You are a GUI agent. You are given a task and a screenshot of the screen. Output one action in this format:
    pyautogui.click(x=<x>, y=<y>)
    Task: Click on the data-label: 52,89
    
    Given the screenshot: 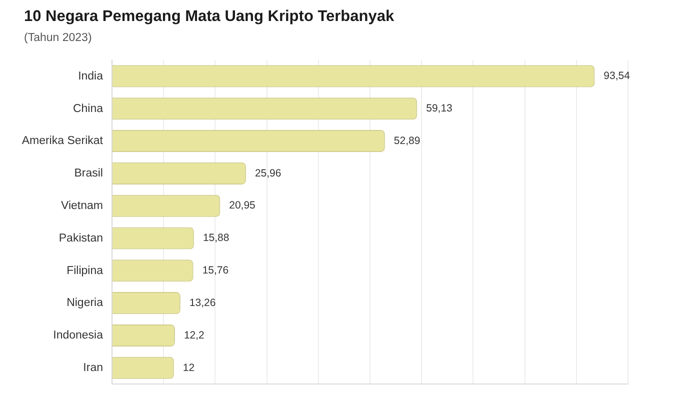 What is the action you would take?
    pyautogui.click(x=407, y=140)
    